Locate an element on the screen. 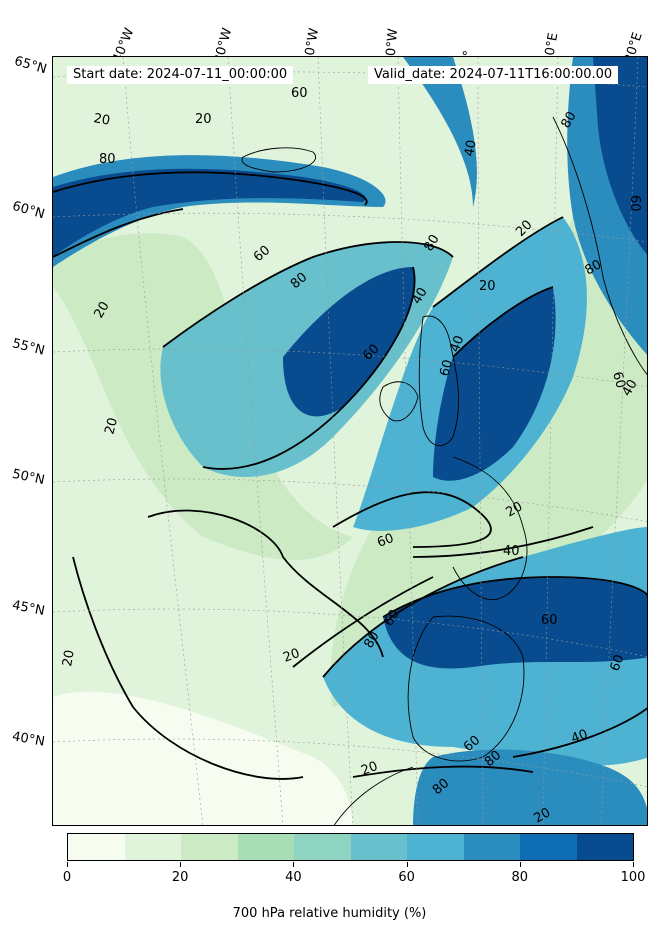 This screenshot has height=936, width=659. contour-line-20-south is located at coordinates (443, 771).